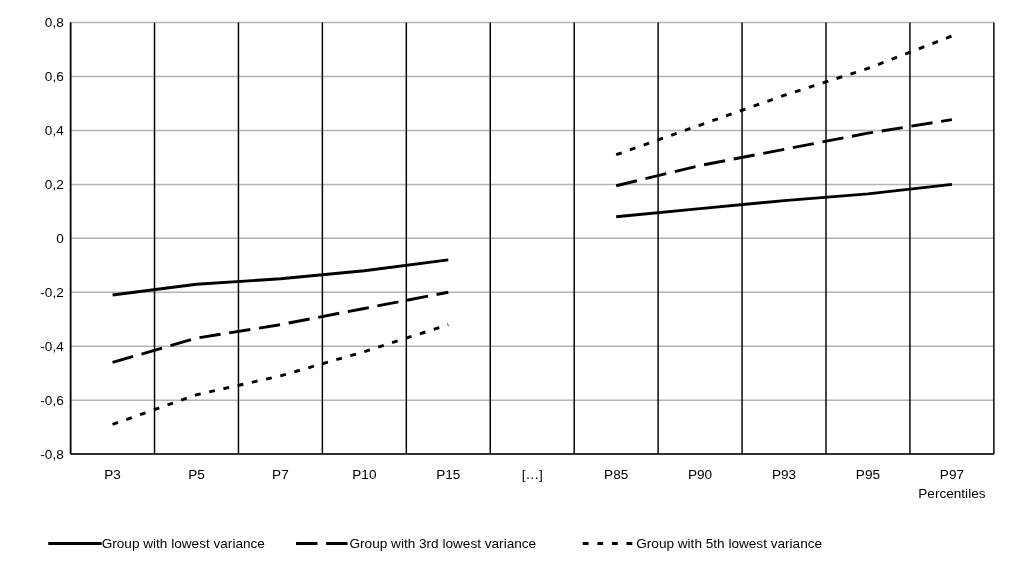  I want to click on y-tick-label: 0,6, so click(54, 77).